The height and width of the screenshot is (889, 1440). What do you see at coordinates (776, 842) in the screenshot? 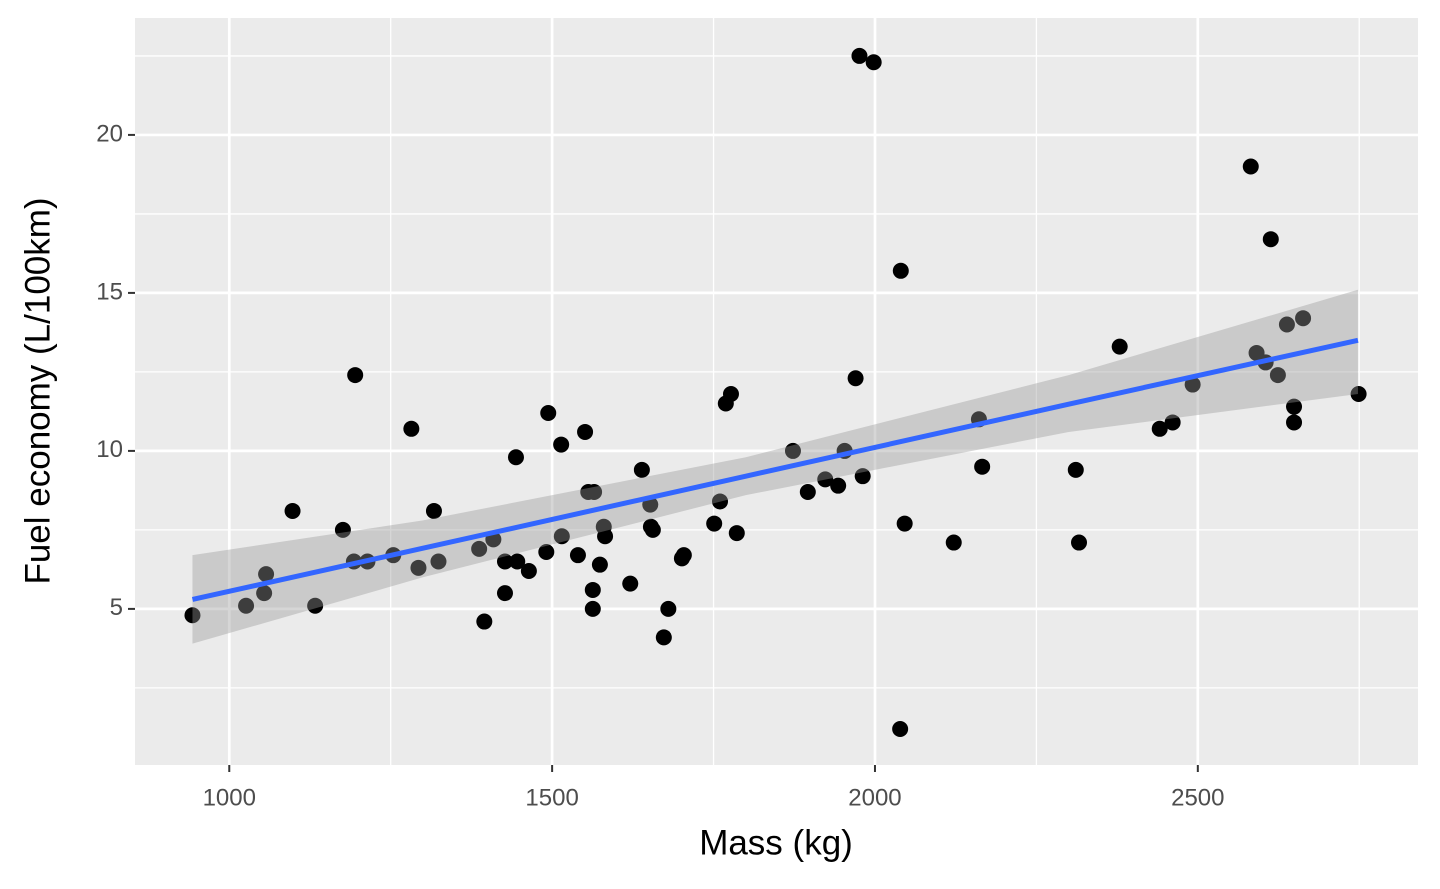
I see `x-axis-title: Mass (kg)` at bounding box center [776, 842].